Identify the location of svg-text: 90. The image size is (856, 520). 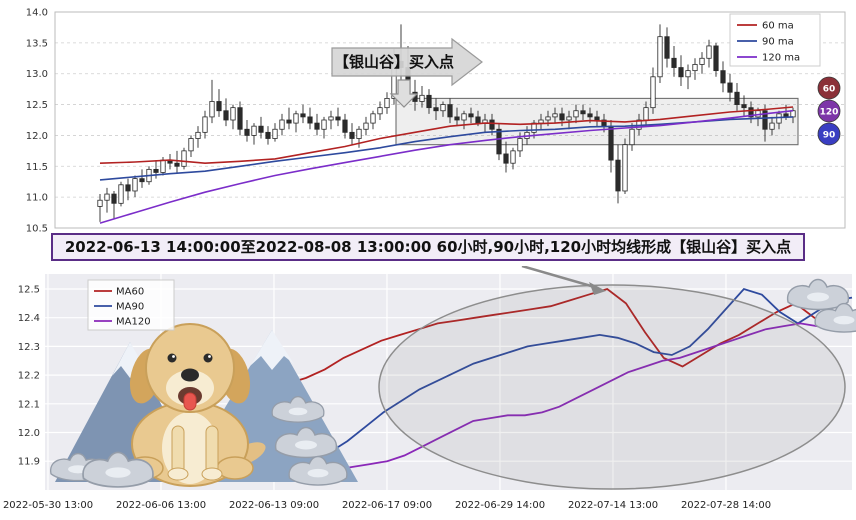
(829, 136).